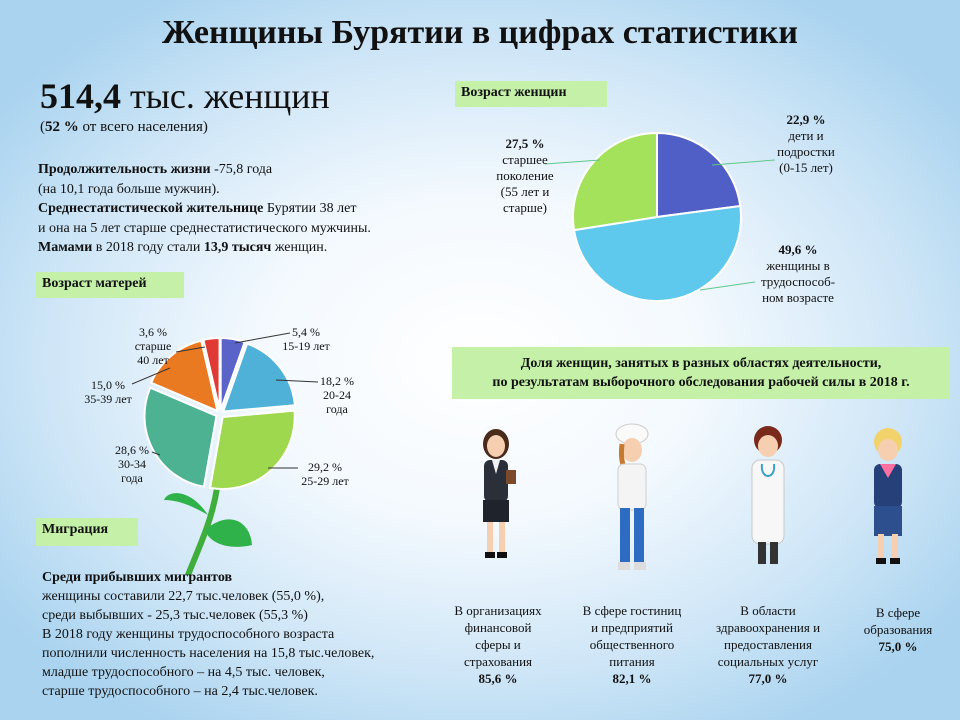 The height and width of the screenshot is (720, 960). What do you see at coordinates (531, 94) in the screenshot?
I see `women-age-tag: Возраст женщин` at bounding box center [531, 94].